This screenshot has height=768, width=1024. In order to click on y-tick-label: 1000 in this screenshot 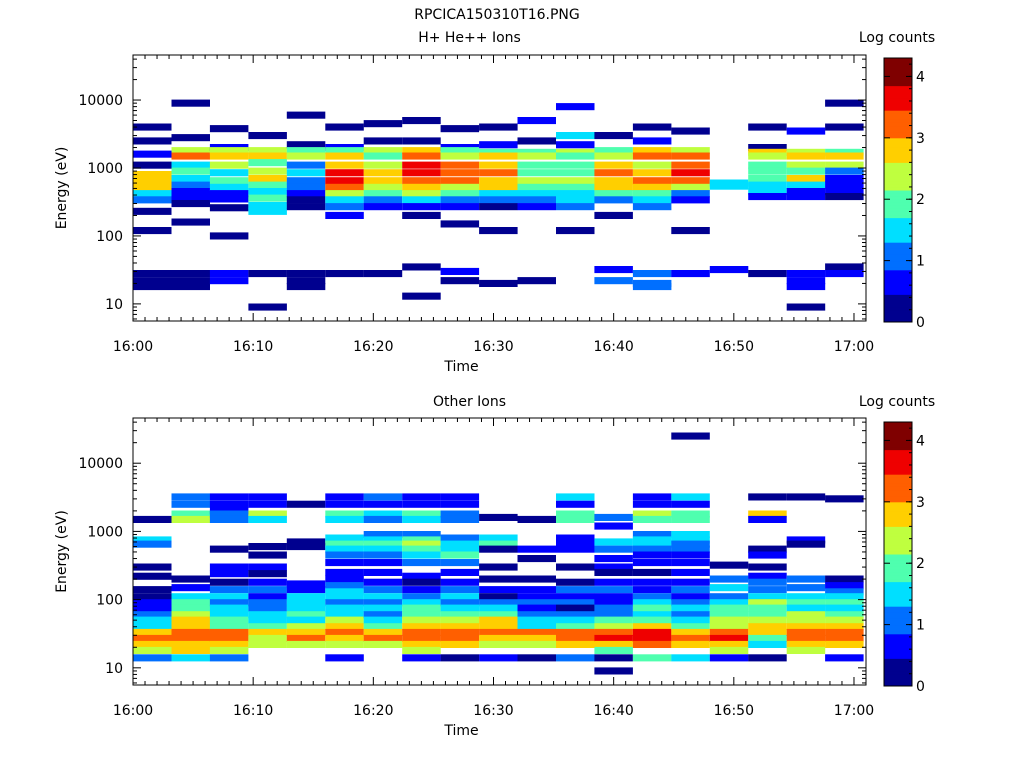, I will do `click(105, 532)`.